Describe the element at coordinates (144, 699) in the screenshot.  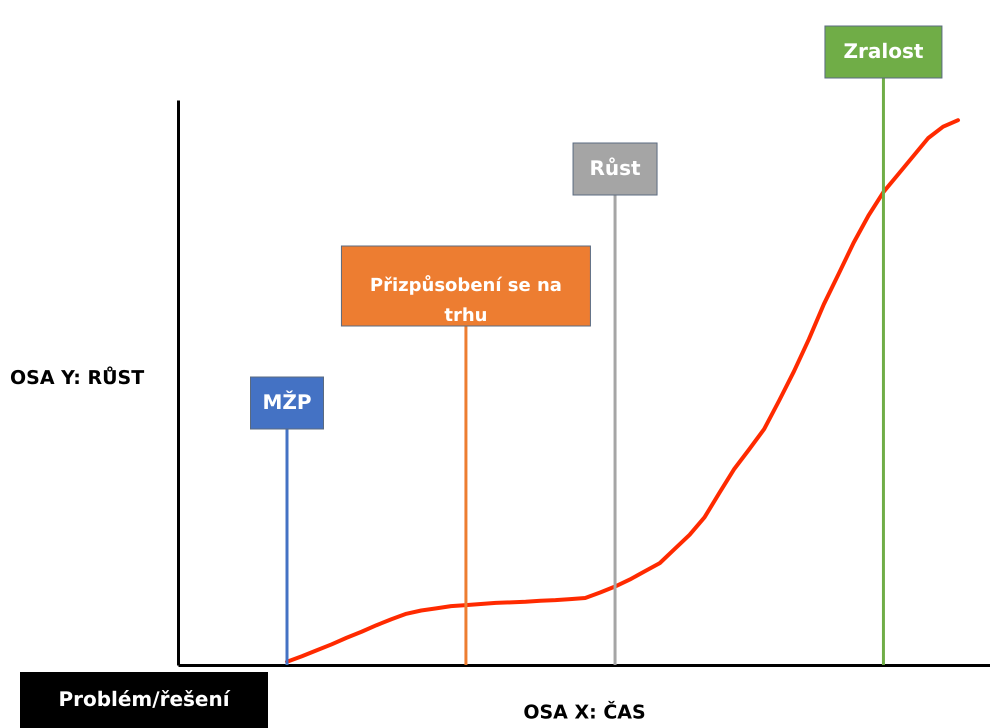
I see `text: Problém/řešení` at that location.